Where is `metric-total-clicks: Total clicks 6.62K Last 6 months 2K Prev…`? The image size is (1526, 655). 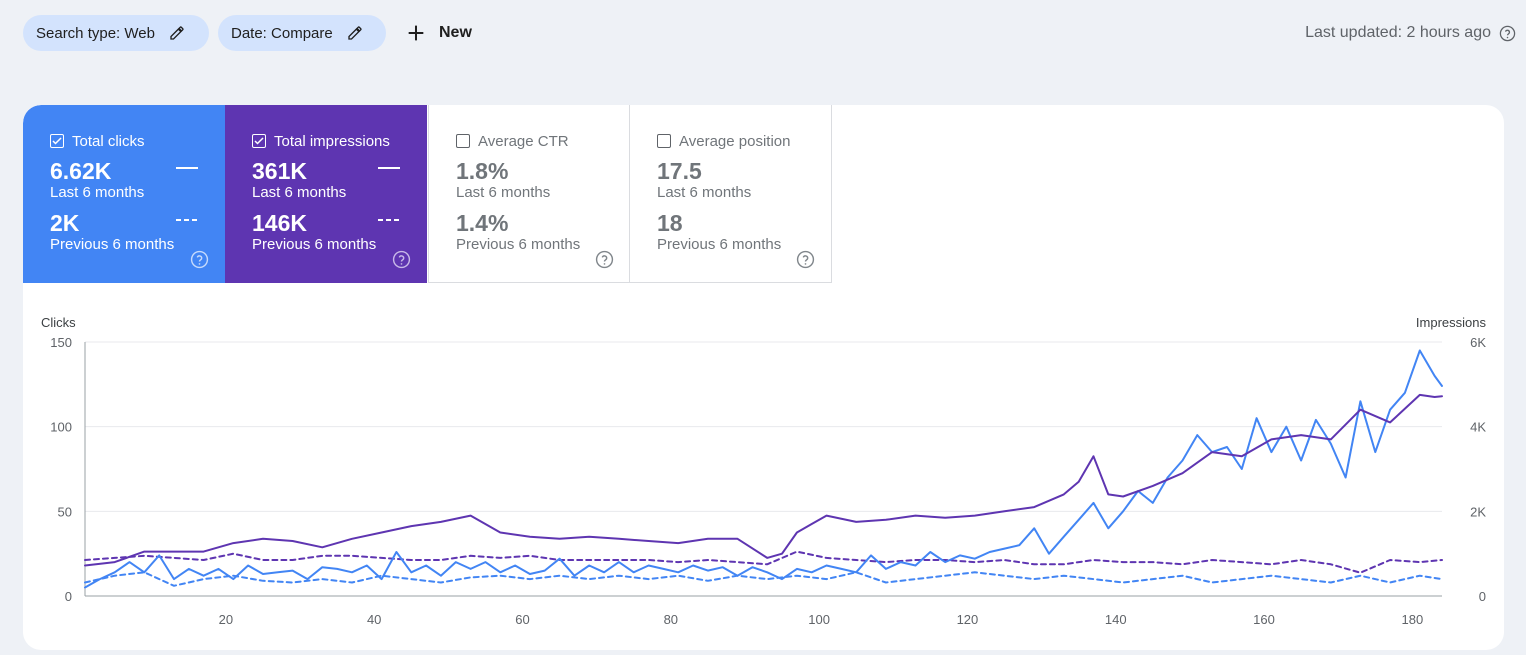 metric-total-clicks: Total clicks 6.62K Last 6 months 2K Prev… is located at coordinates (124, 194).